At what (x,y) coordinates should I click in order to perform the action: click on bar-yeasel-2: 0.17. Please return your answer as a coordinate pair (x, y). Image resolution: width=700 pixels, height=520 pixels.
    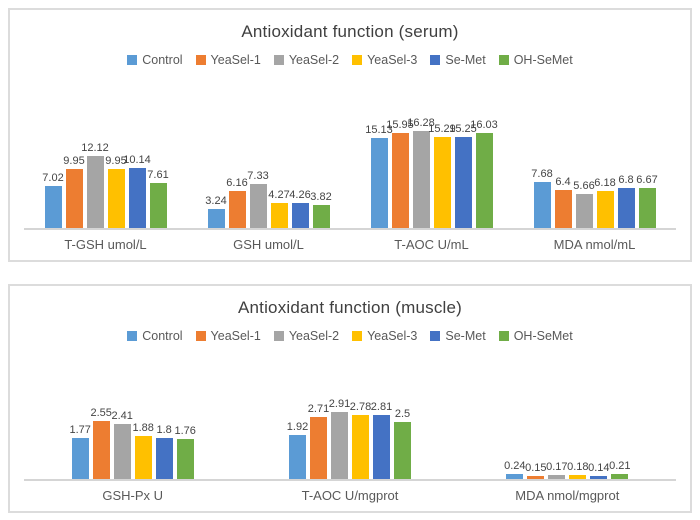
    Looking at the image, I should click on (557, 470).